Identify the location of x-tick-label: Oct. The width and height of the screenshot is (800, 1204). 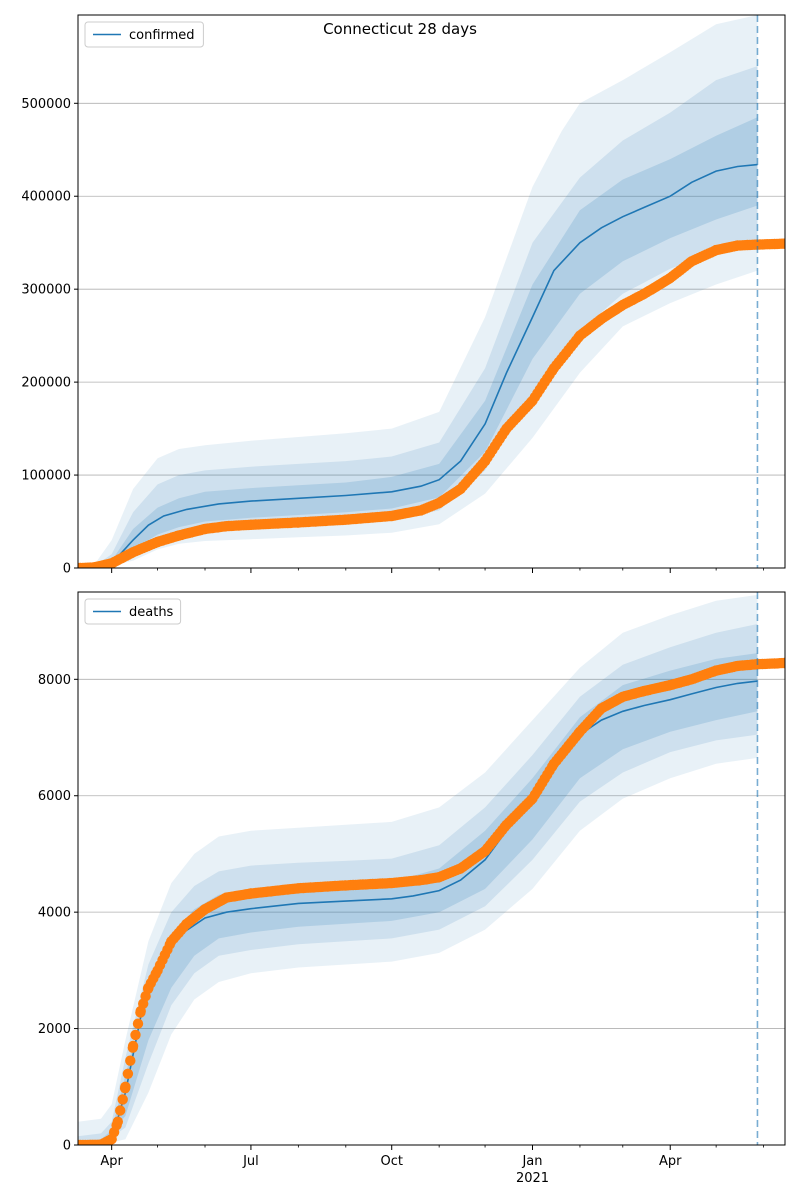
(391, 1161).